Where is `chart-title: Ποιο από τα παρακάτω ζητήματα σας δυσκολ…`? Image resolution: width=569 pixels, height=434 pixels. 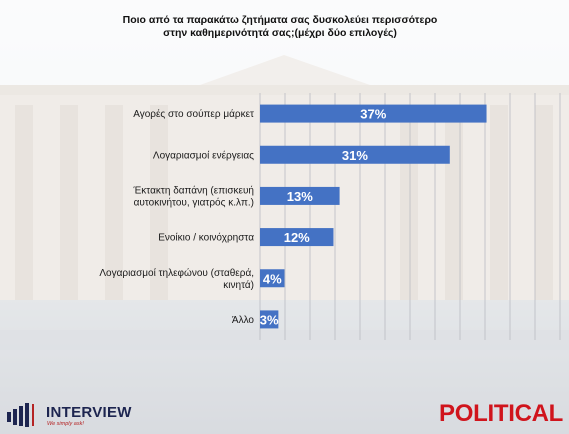
chart-title: Ποιο από τα παρακάτω ζητήματα σας δυσκολ… is located at coordinates (280, 26).